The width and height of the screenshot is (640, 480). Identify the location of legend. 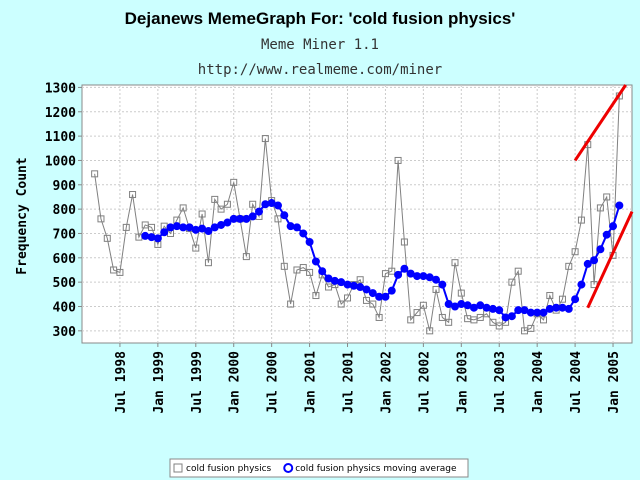
(319, 468).